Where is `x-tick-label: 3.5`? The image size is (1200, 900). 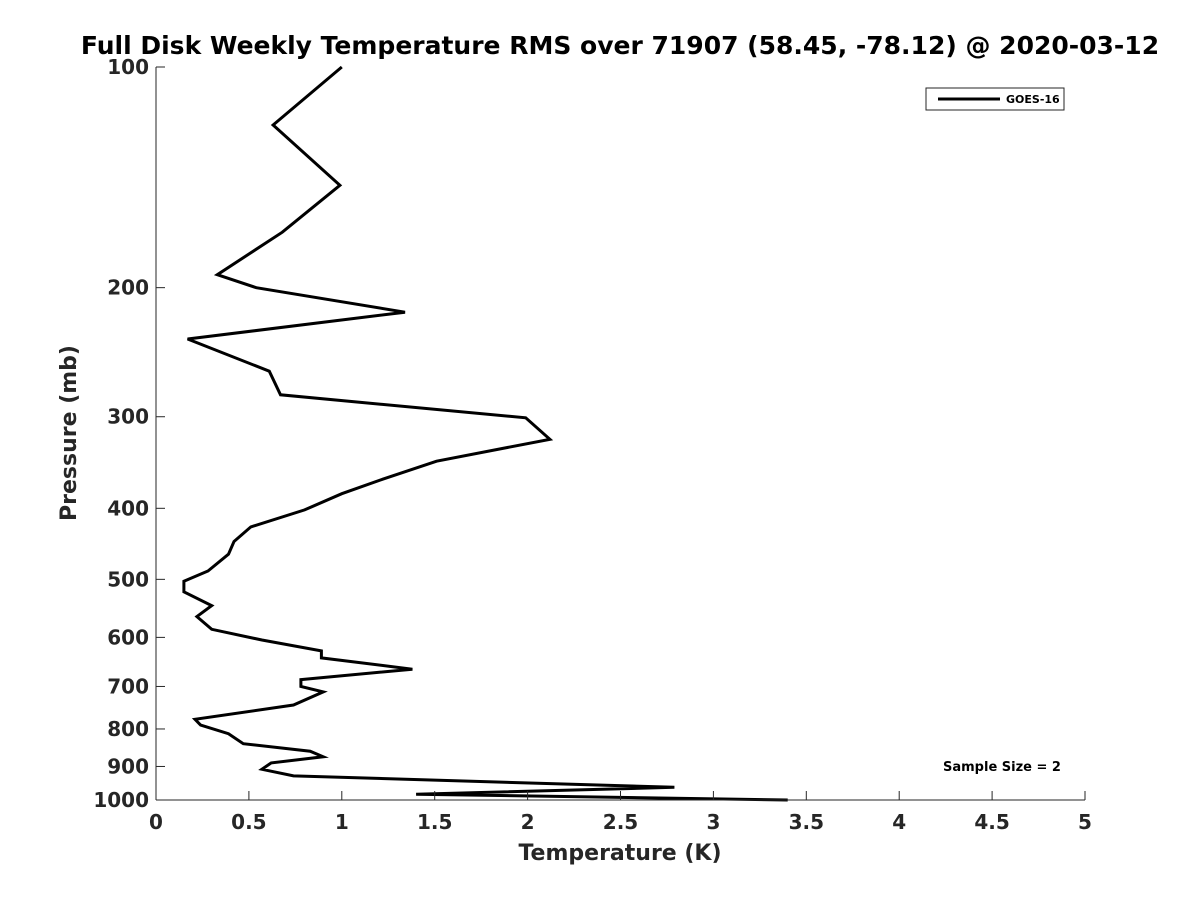 x-tick-label: 3.5 is located at coordinates (806, 822).